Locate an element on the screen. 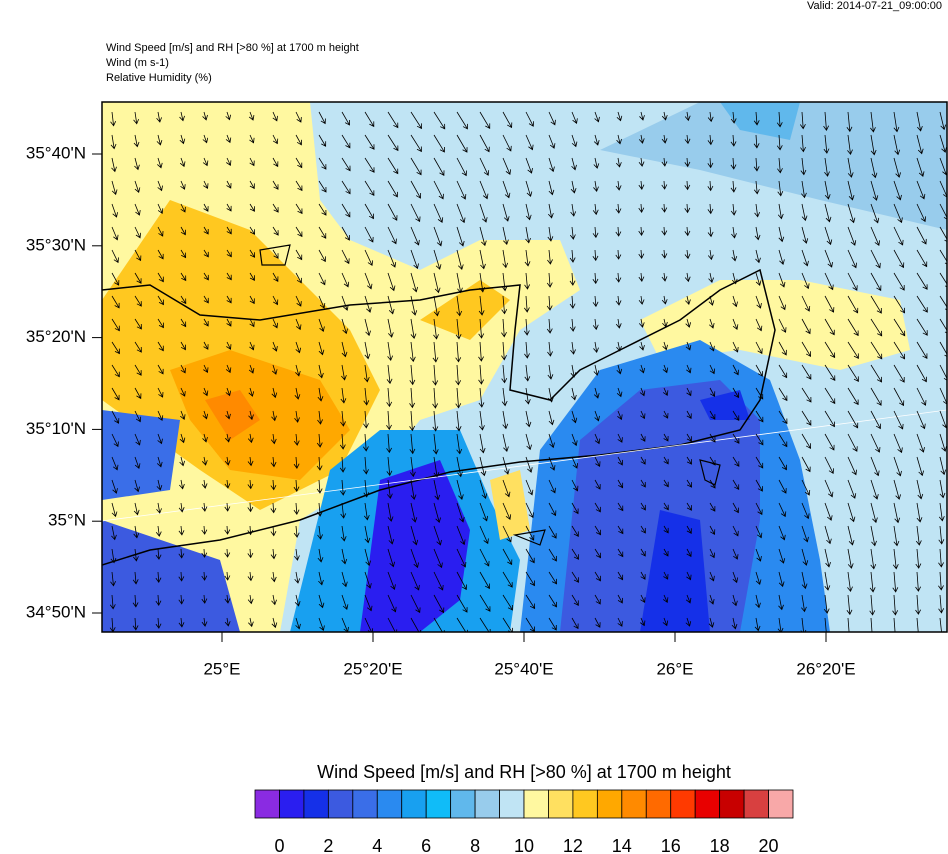 This screenshot has height=854, width=948. lon-label: 25°20'E is located at coordinates (372, 668).